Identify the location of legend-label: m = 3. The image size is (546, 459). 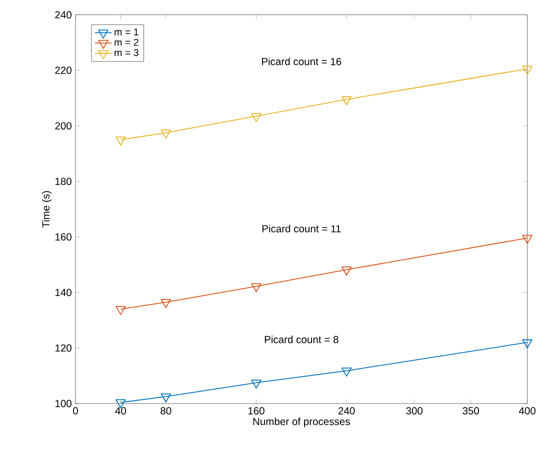
(126, 52).